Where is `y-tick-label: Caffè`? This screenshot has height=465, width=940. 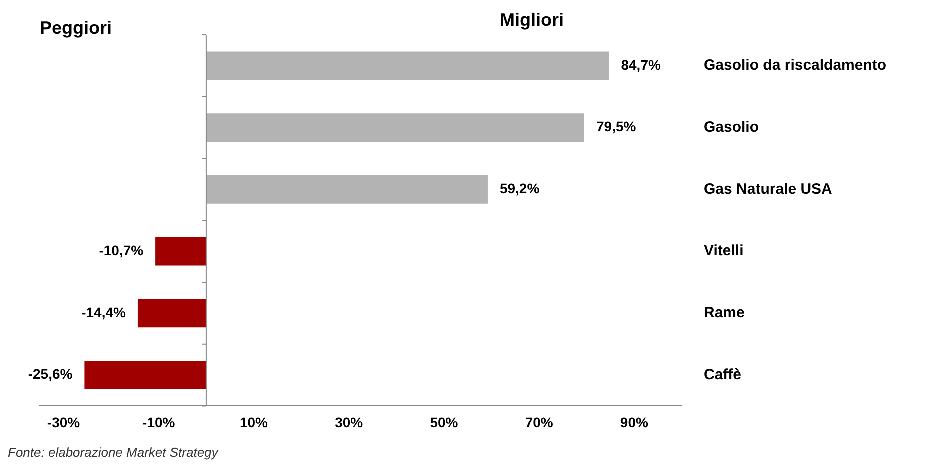
y-tick-label: Caffè is located at coordinates (723, 375).